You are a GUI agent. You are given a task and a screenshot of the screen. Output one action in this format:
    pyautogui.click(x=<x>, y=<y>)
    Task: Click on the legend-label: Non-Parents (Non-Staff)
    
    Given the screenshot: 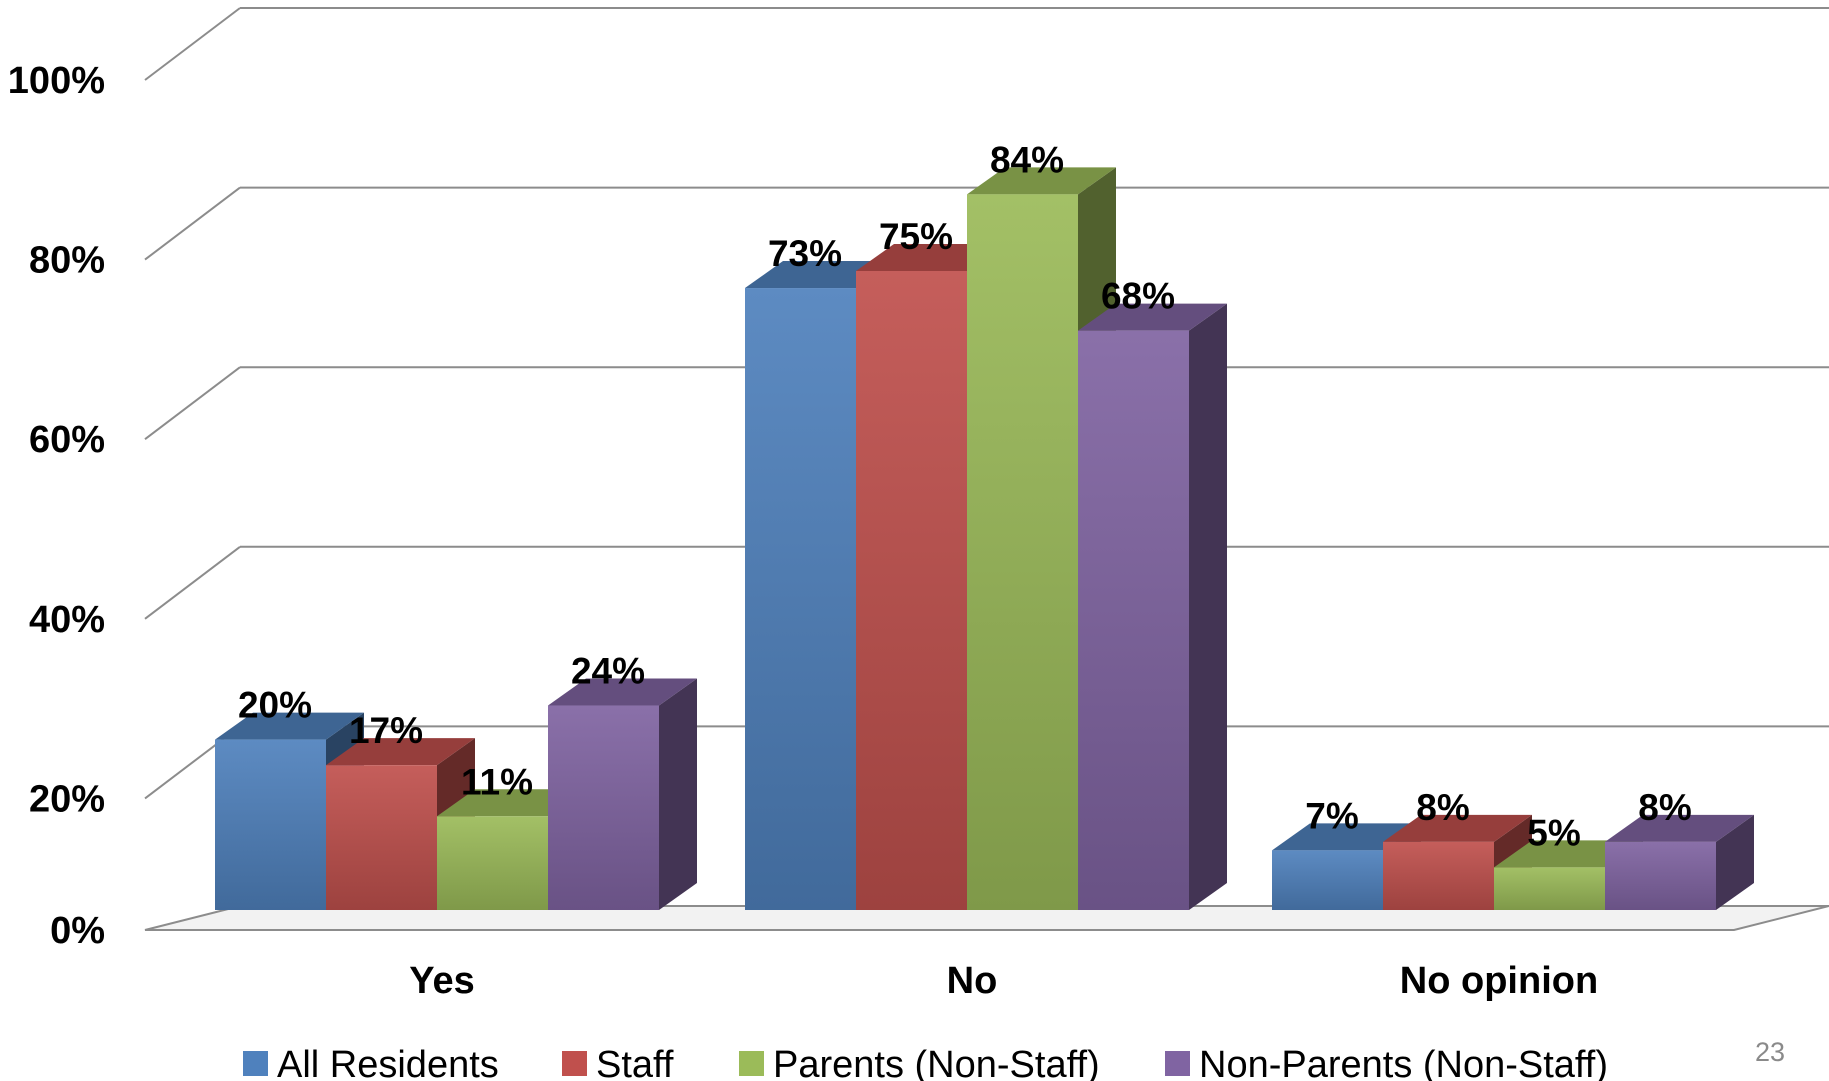 What is the action you would take?
    pyautogui.click(x=1403, y=1062)
    